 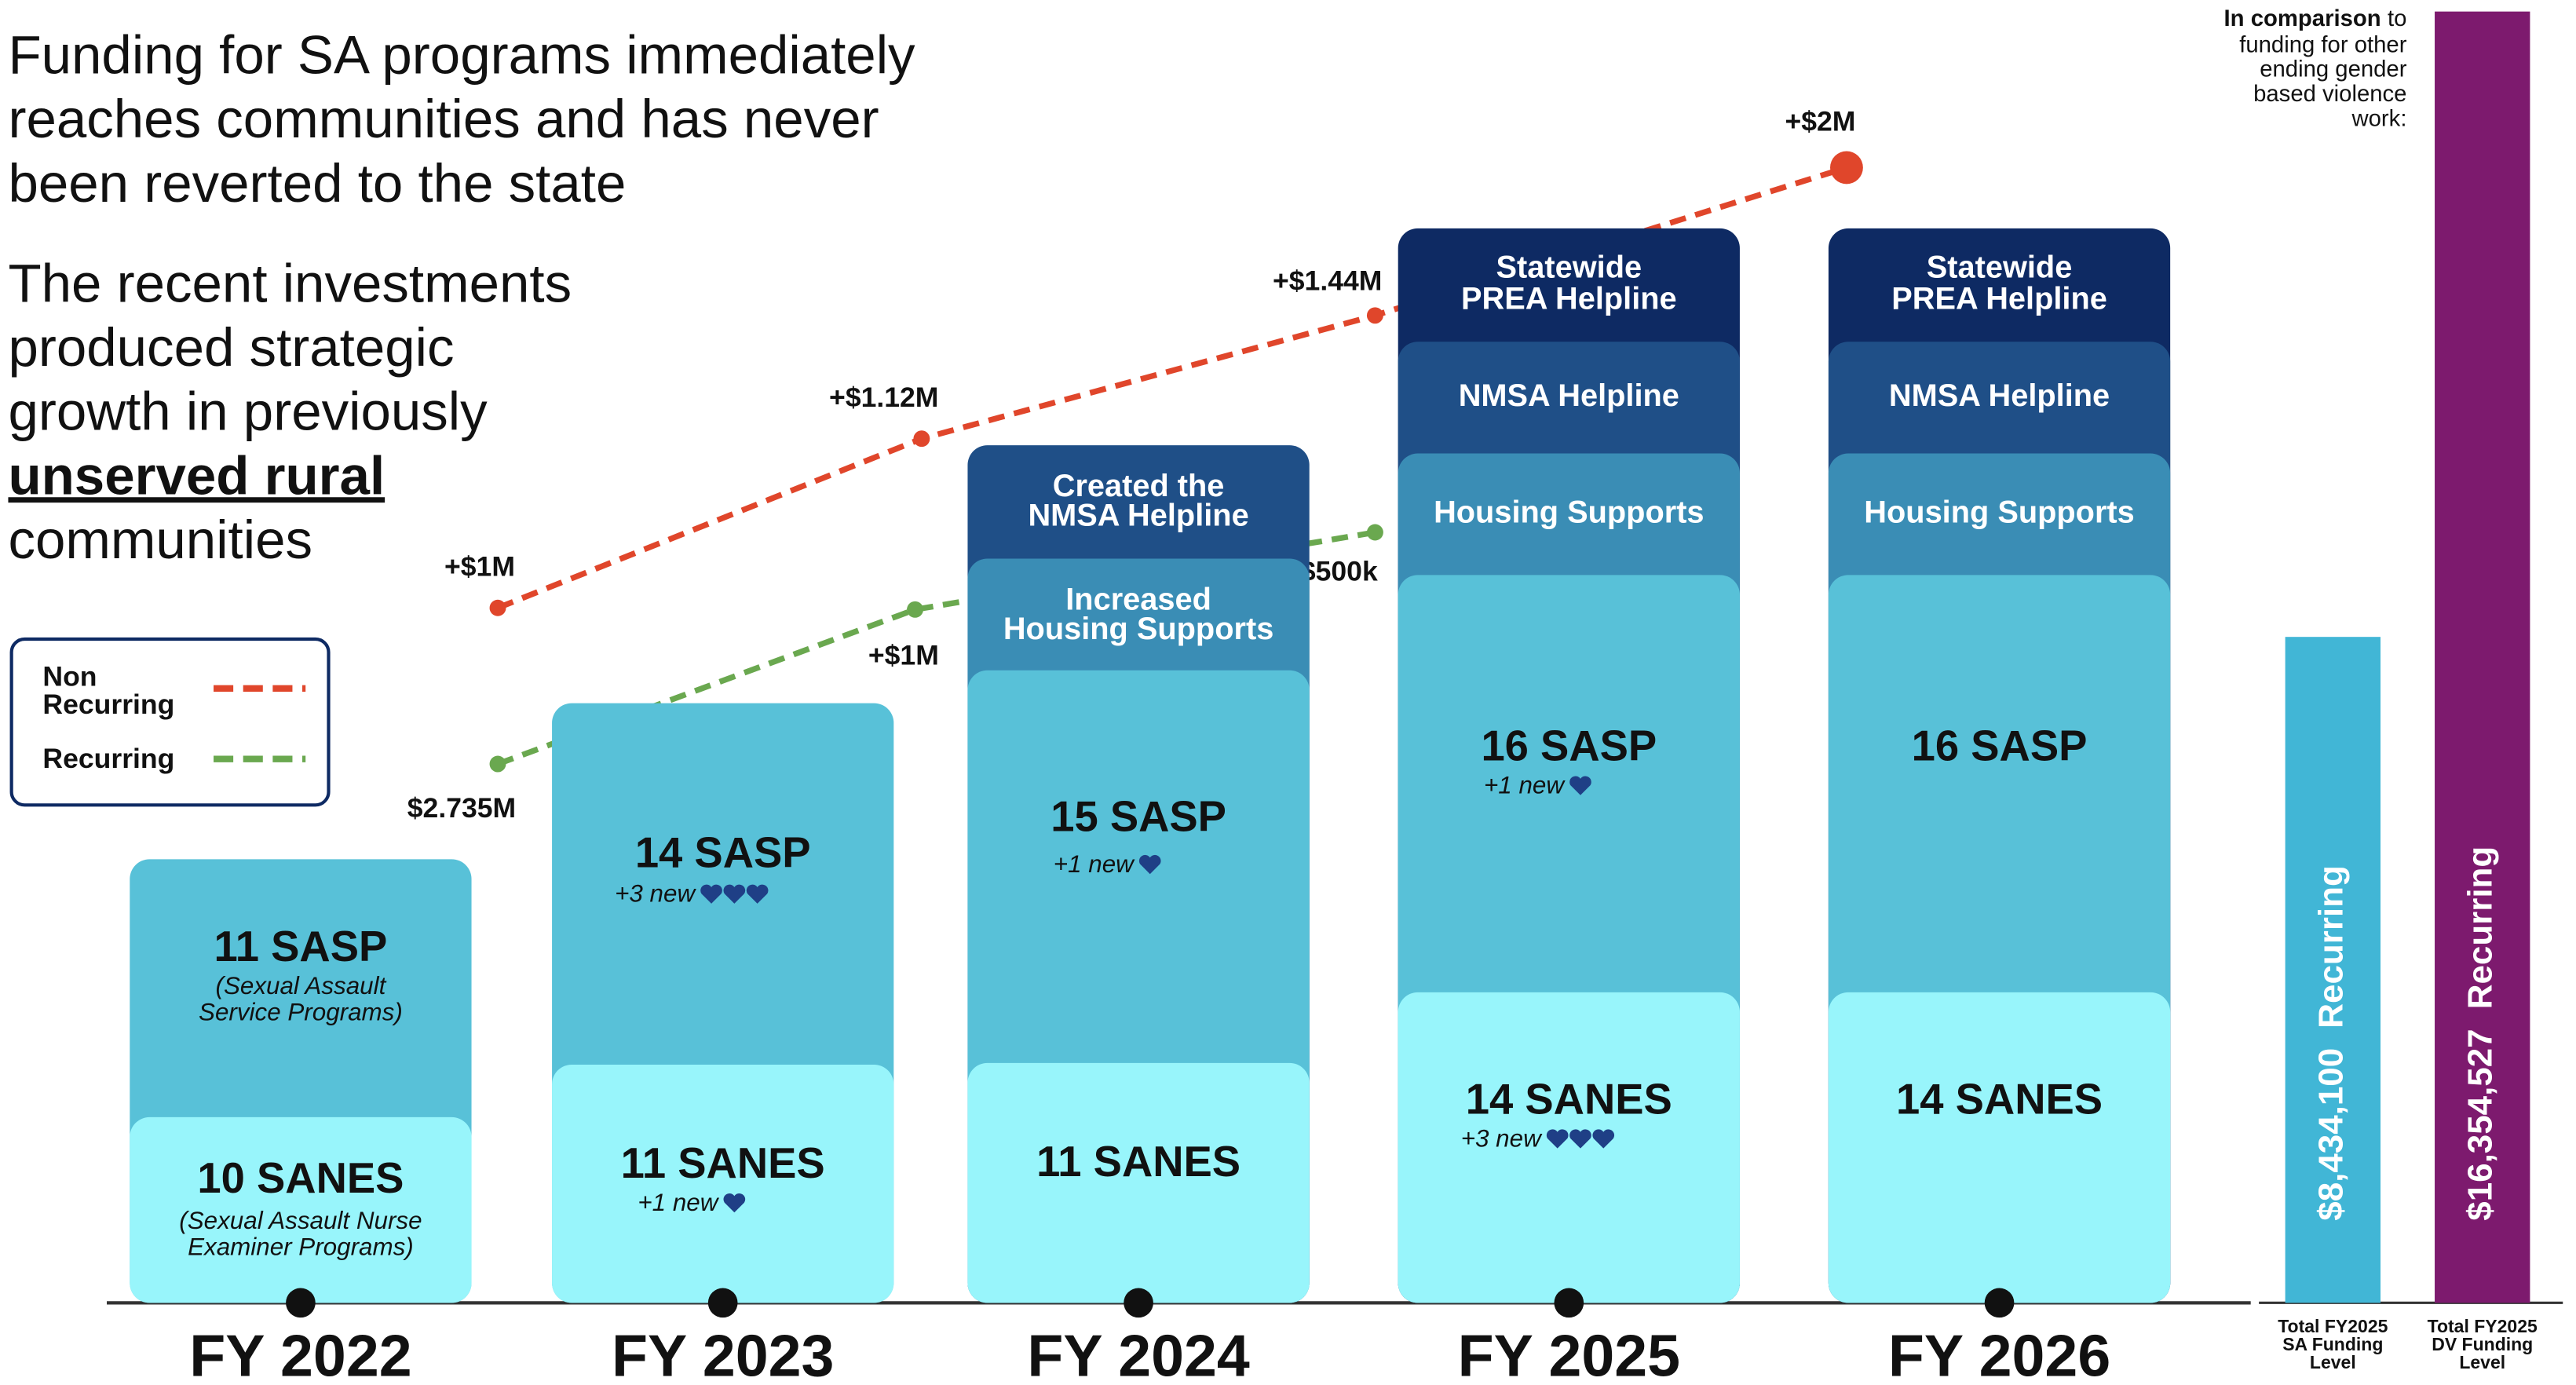 What do you see at coordinates (461, 808) in the screenshot?
I see `trend-label: $2.735M` at bounding box center [461, 808].